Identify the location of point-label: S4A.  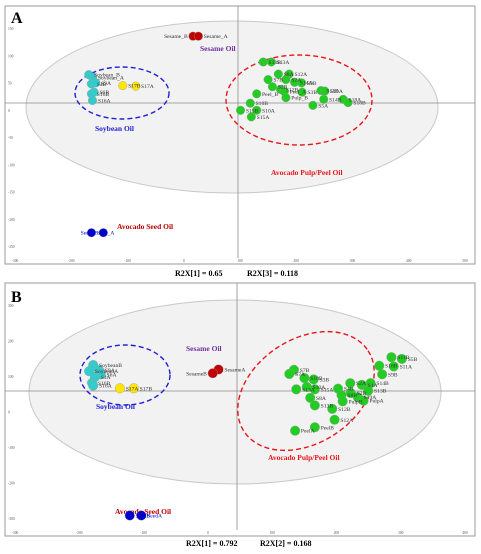
(106, 378).